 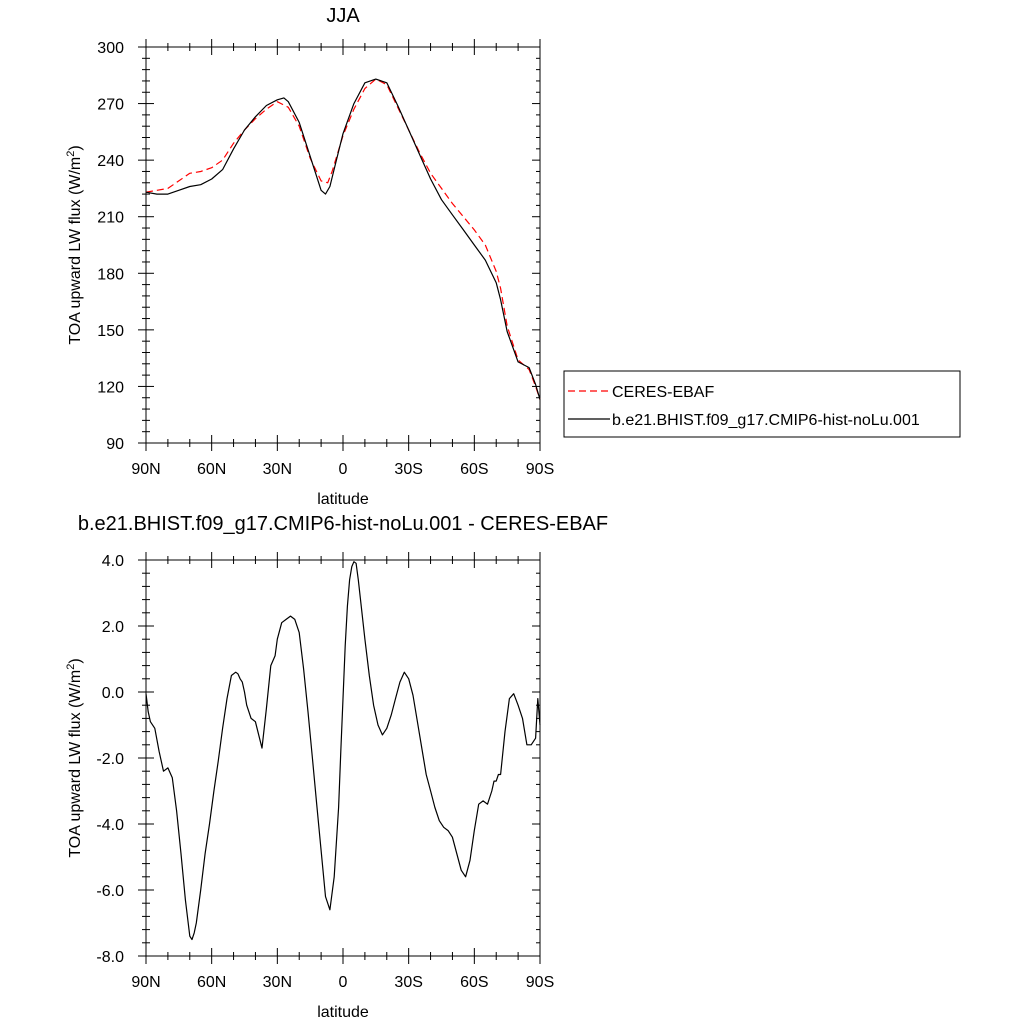 I want to click on y-tick-label: 2.0, so click(x=113, y=627).